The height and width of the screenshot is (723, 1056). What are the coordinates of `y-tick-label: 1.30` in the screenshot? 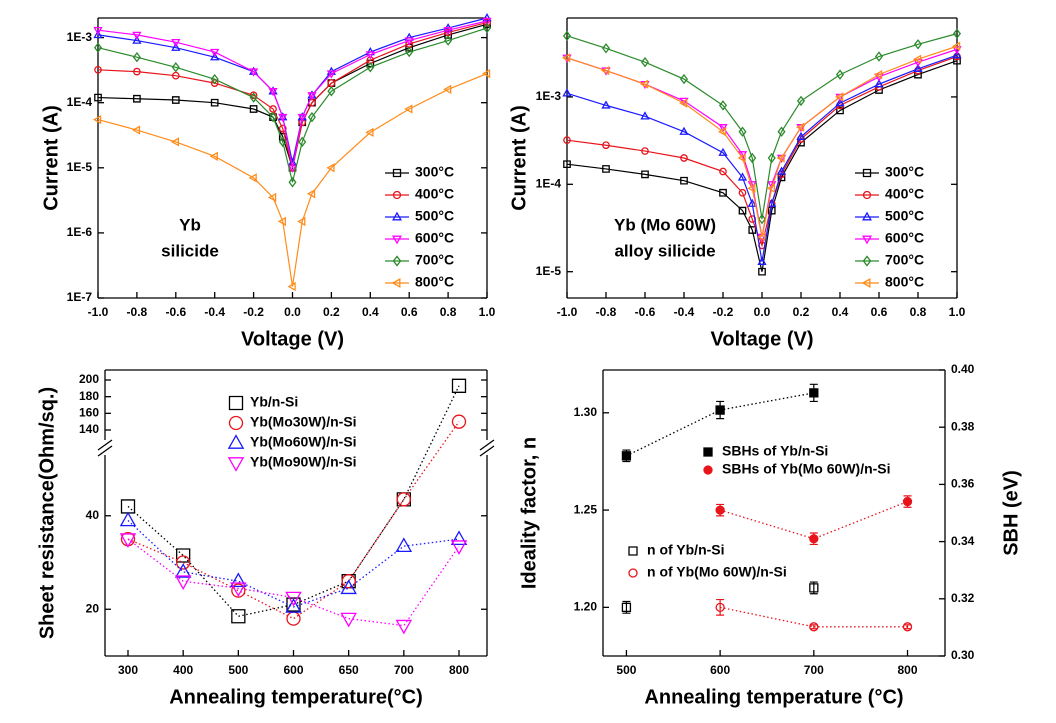 It's located at (586, 412).